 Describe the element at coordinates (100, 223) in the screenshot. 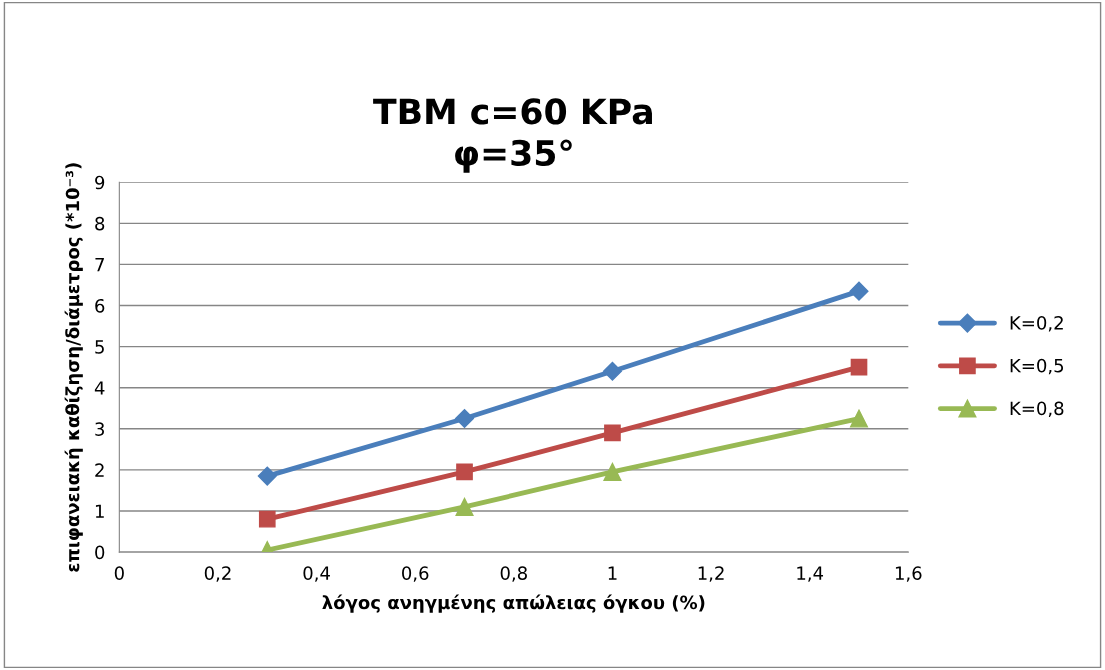

I see `y-tick-label: 8` at that location.